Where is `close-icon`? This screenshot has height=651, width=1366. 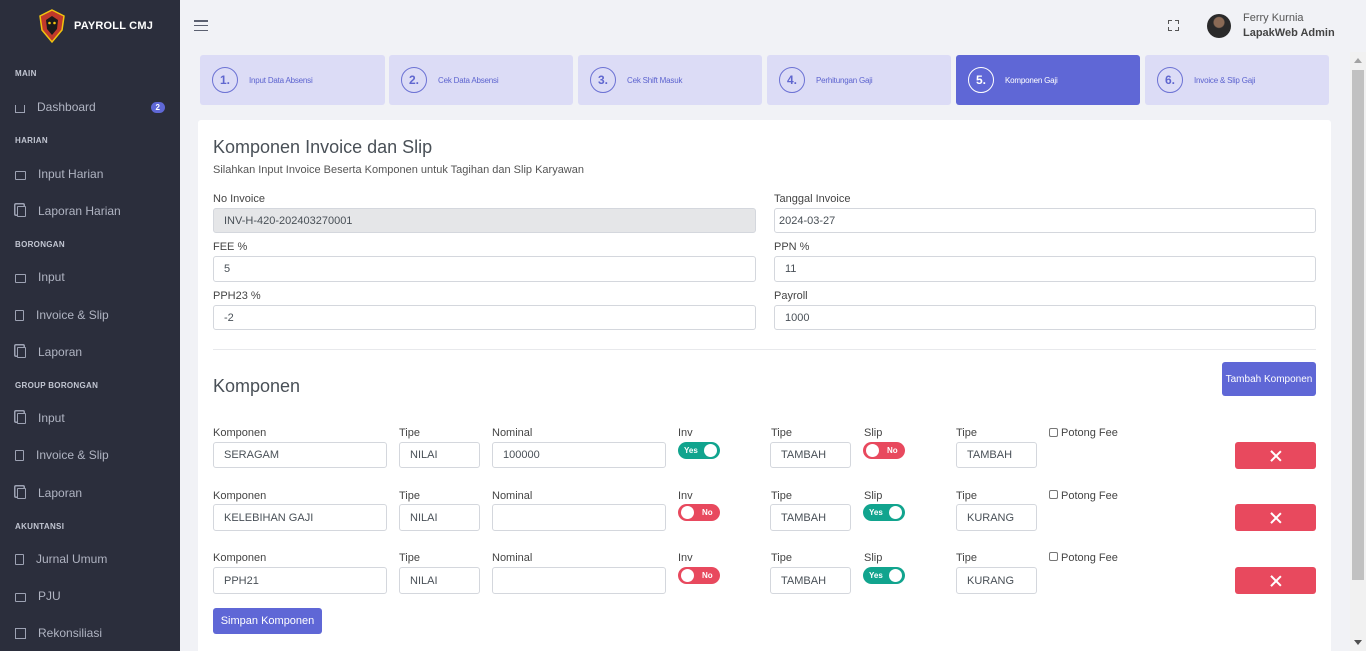
close-icon is located at coordinates (1276, 581).